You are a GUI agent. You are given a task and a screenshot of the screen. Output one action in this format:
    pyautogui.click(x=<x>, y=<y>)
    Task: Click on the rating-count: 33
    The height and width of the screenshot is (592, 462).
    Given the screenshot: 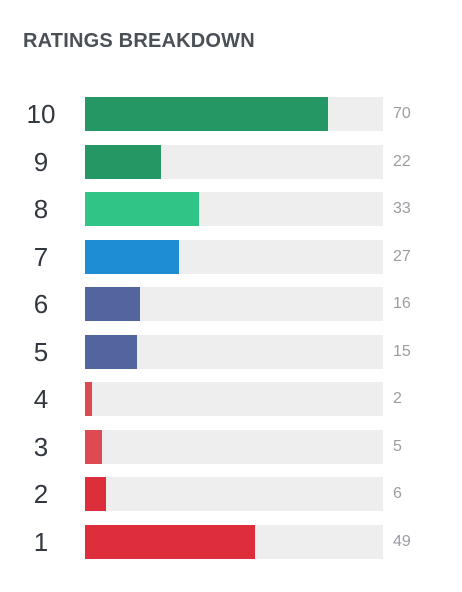 What is the action you would take?
    pyautogui.click(x=402, y=208)
    